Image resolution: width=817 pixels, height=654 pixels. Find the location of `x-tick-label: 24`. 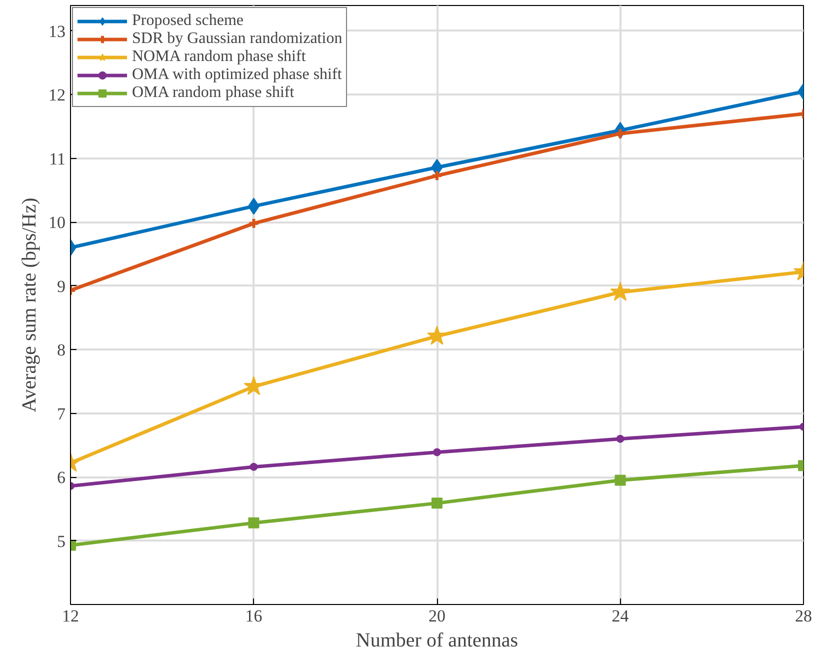

x-tick-label: 24 is located at coordinates (621, 616).